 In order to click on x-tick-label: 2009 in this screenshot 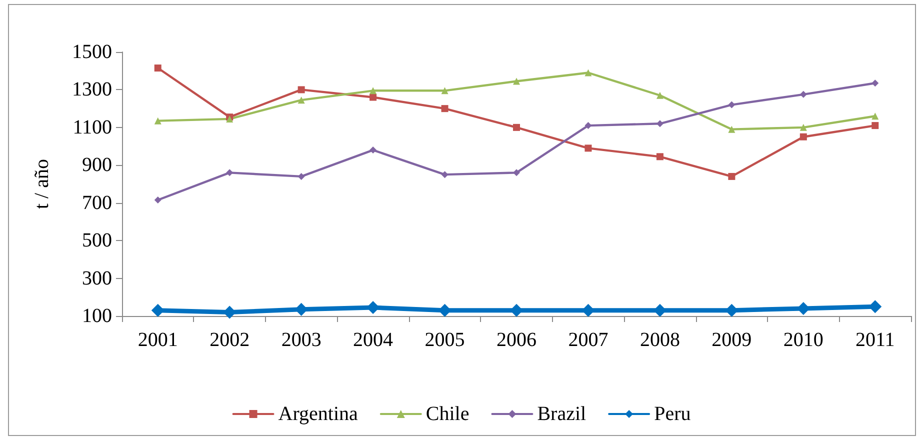, I will do `click(732, 340)`.